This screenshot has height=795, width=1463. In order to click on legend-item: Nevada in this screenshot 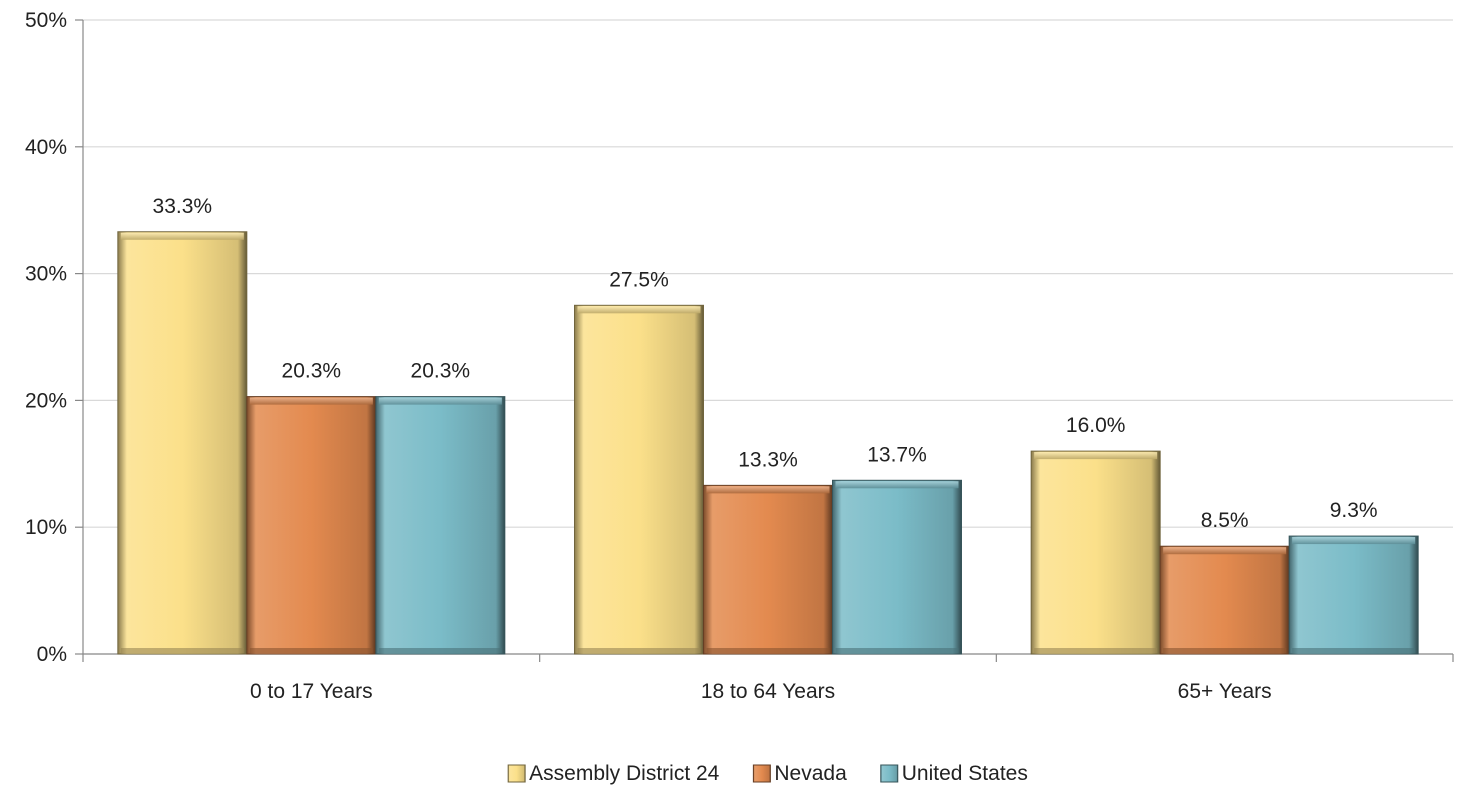, I will do `click(799, 773)`.